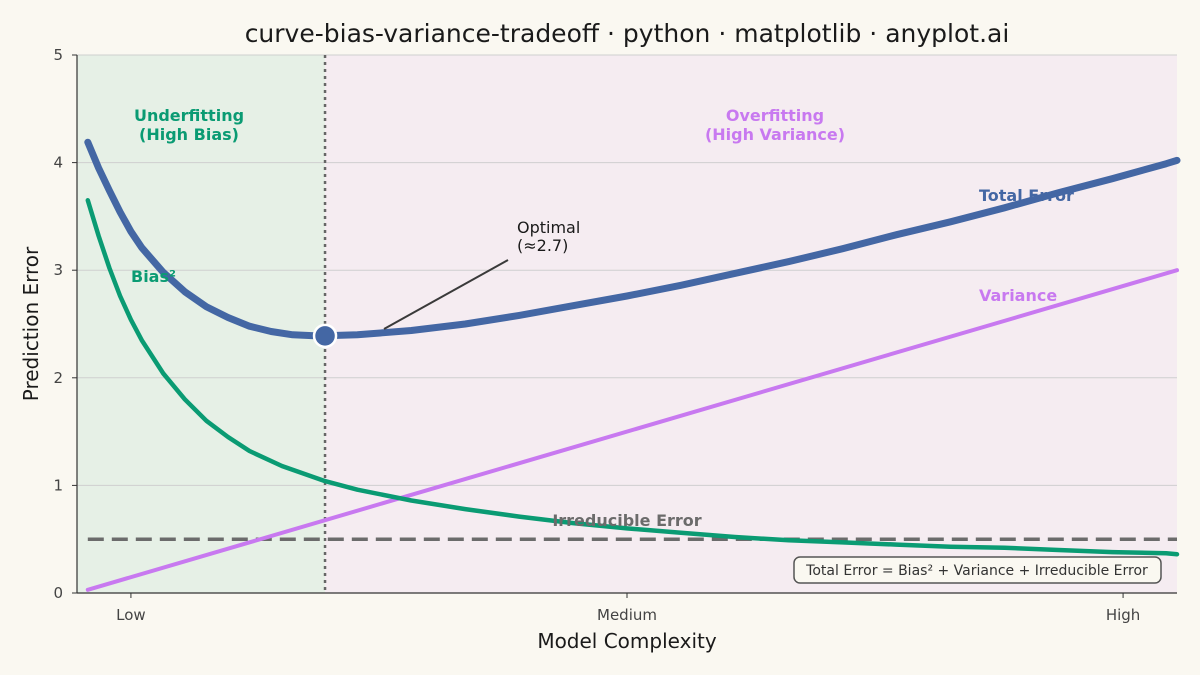  What do you see at coordinates (58, 270) in the screenshot?
I see `y-tick-label: 3` at bounding box center [58, 270].